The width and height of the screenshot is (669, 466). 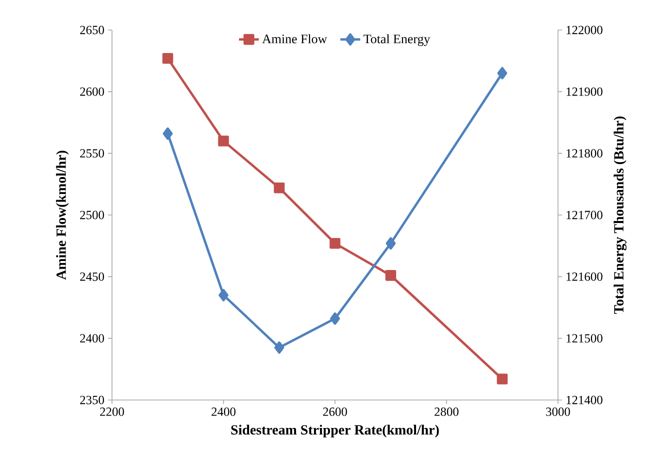 I want to click on legend-label: Total Energy, so click(x=397, y=40).